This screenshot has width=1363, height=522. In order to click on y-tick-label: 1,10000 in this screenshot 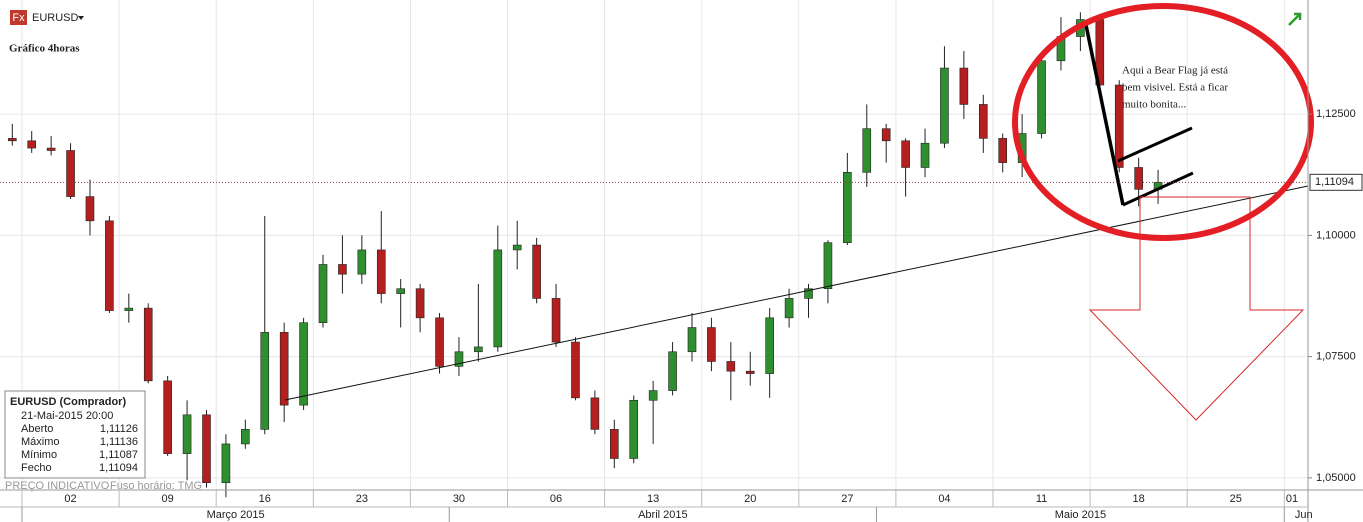, I will do `click(1336, 235)`.